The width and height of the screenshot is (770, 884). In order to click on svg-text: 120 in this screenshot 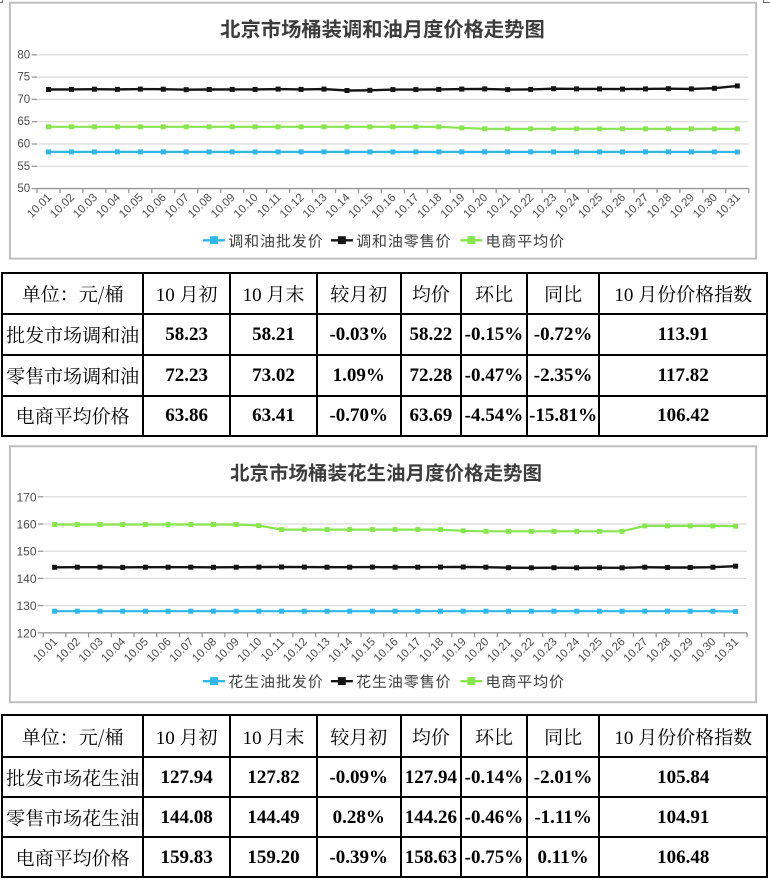, I will do `click(26, 633)`.